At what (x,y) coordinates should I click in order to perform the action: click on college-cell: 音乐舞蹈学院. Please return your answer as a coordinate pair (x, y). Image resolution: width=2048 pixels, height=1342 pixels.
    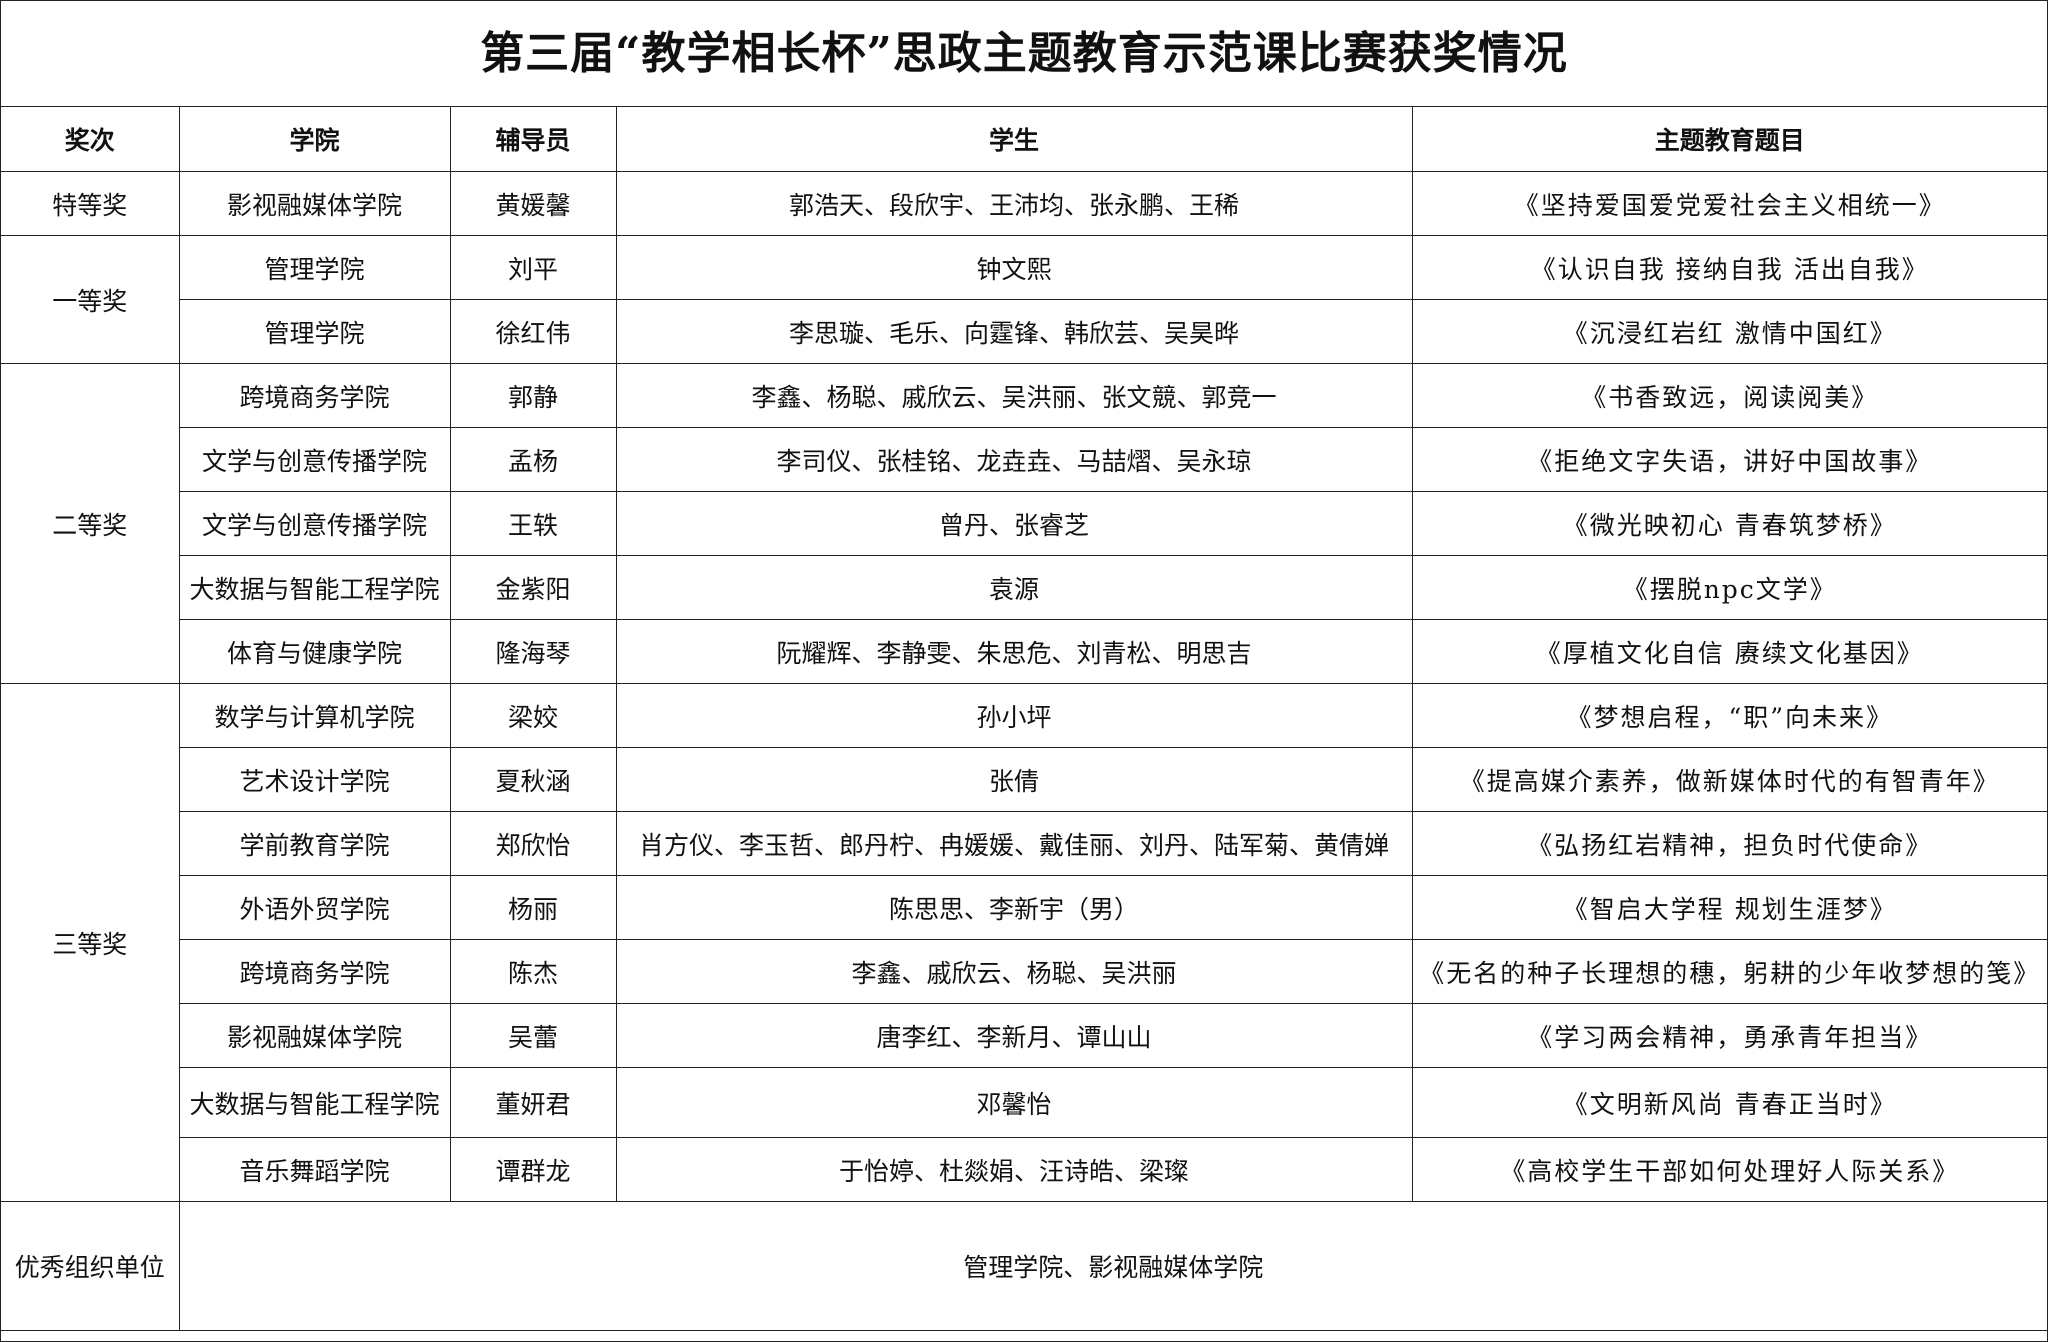
    Looking at the image, I should click on (315, 1169).